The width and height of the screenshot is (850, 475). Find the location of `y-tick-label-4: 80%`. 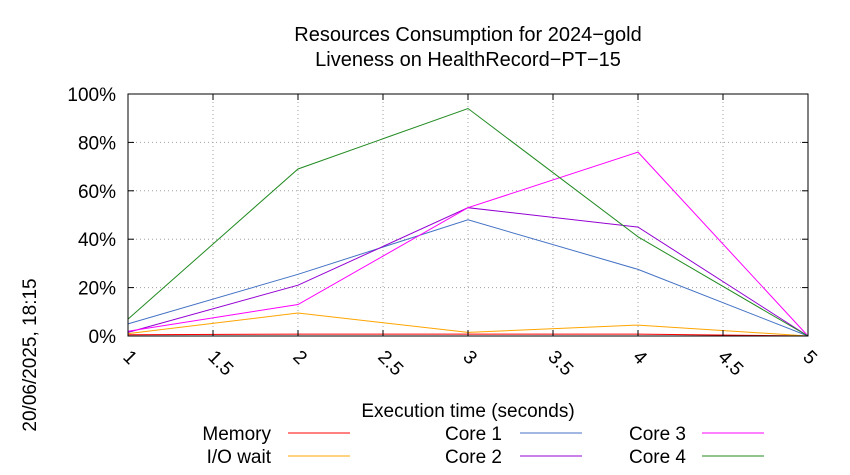

y-tick-label-4: 80% is located at coordinates (97, 143).